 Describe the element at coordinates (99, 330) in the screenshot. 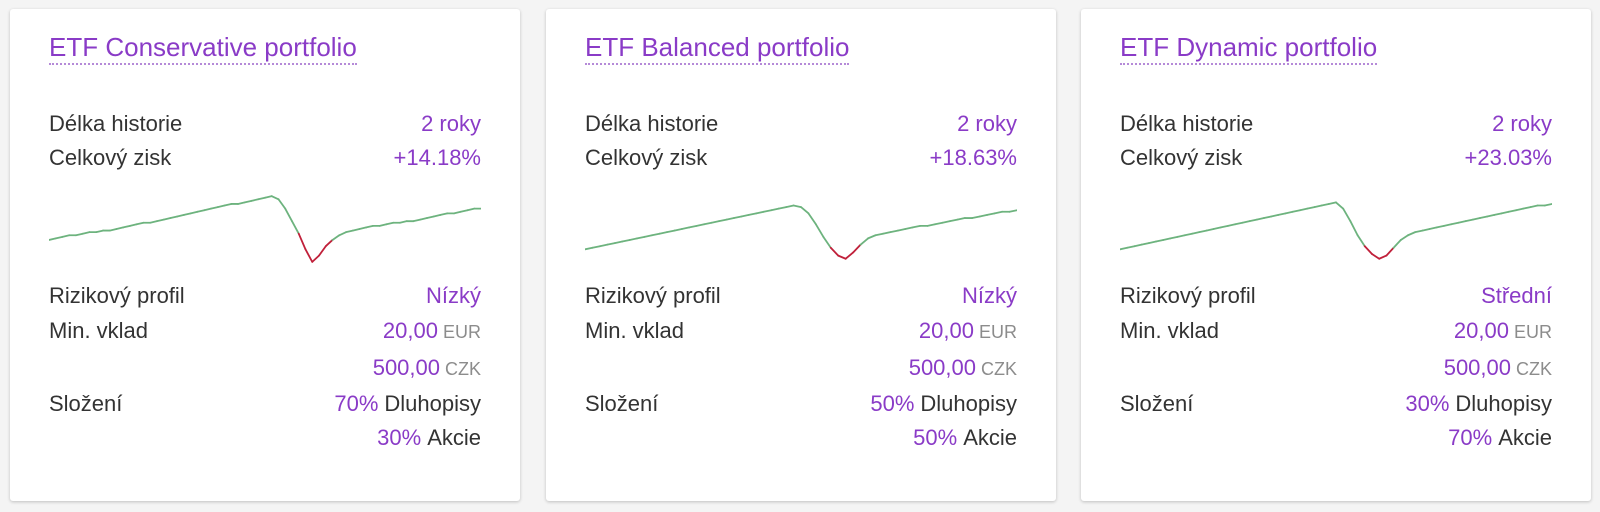

I see `min-deposit-label: Min. vklad` at that location.